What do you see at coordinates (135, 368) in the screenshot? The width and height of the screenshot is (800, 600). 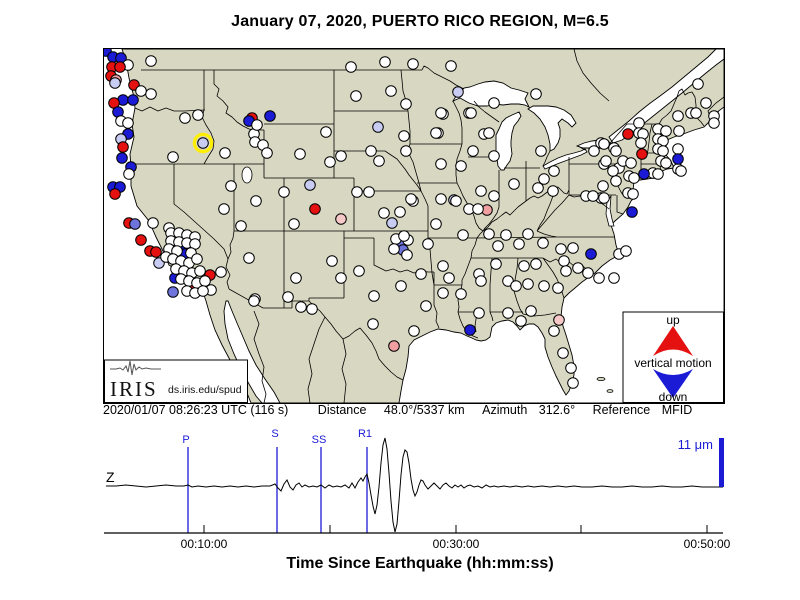 I see `seismogram-squiggle-icon` at bounding box center [135, 368].